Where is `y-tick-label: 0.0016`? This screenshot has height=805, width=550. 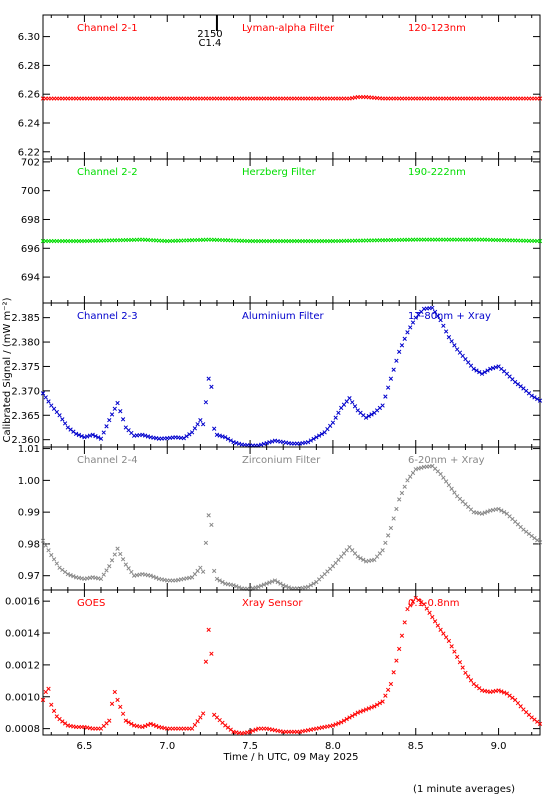
y-tick-label: 0.0016 is located at coordinates (22, 602).